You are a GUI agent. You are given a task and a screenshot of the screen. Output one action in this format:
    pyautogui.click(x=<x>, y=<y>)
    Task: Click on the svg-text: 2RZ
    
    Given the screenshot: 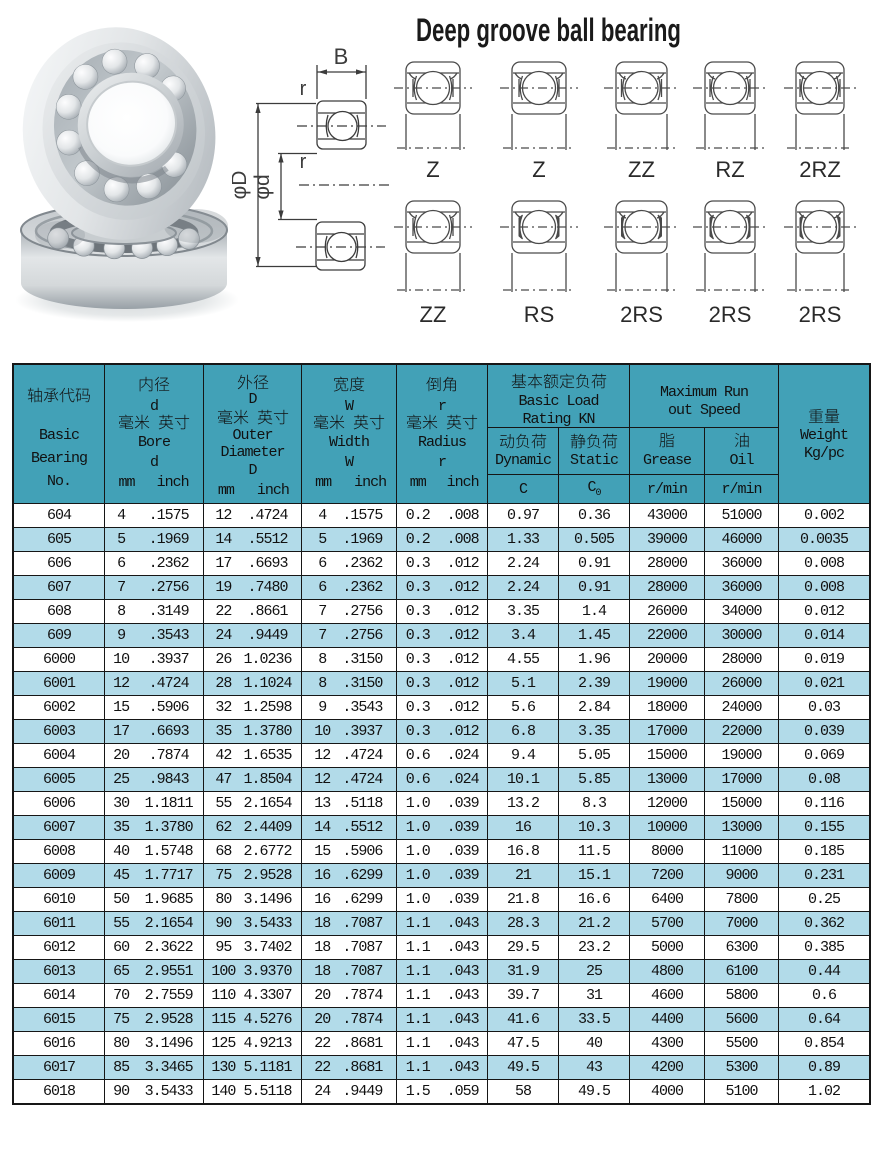 What is the action you would take?
    pyautogui.click(x=820, y=169)
    